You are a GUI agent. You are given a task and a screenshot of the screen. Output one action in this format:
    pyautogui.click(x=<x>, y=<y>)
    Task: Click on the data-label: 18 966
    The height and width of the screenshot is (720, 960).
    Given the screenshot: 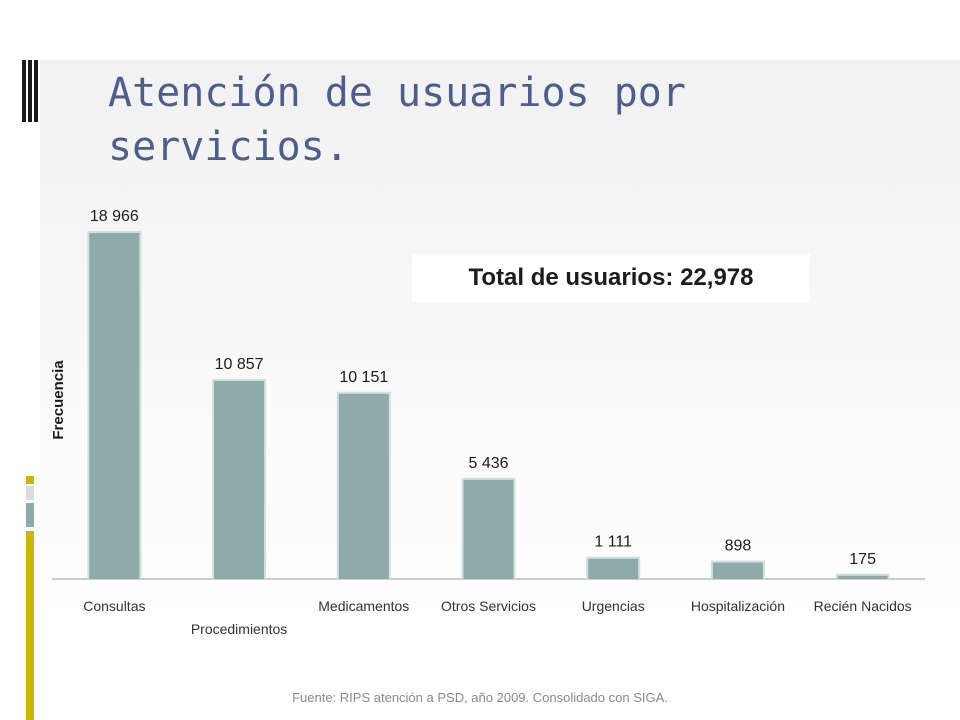 What is the action you would take?
    pyautogui.click(x=114, y=216)
    